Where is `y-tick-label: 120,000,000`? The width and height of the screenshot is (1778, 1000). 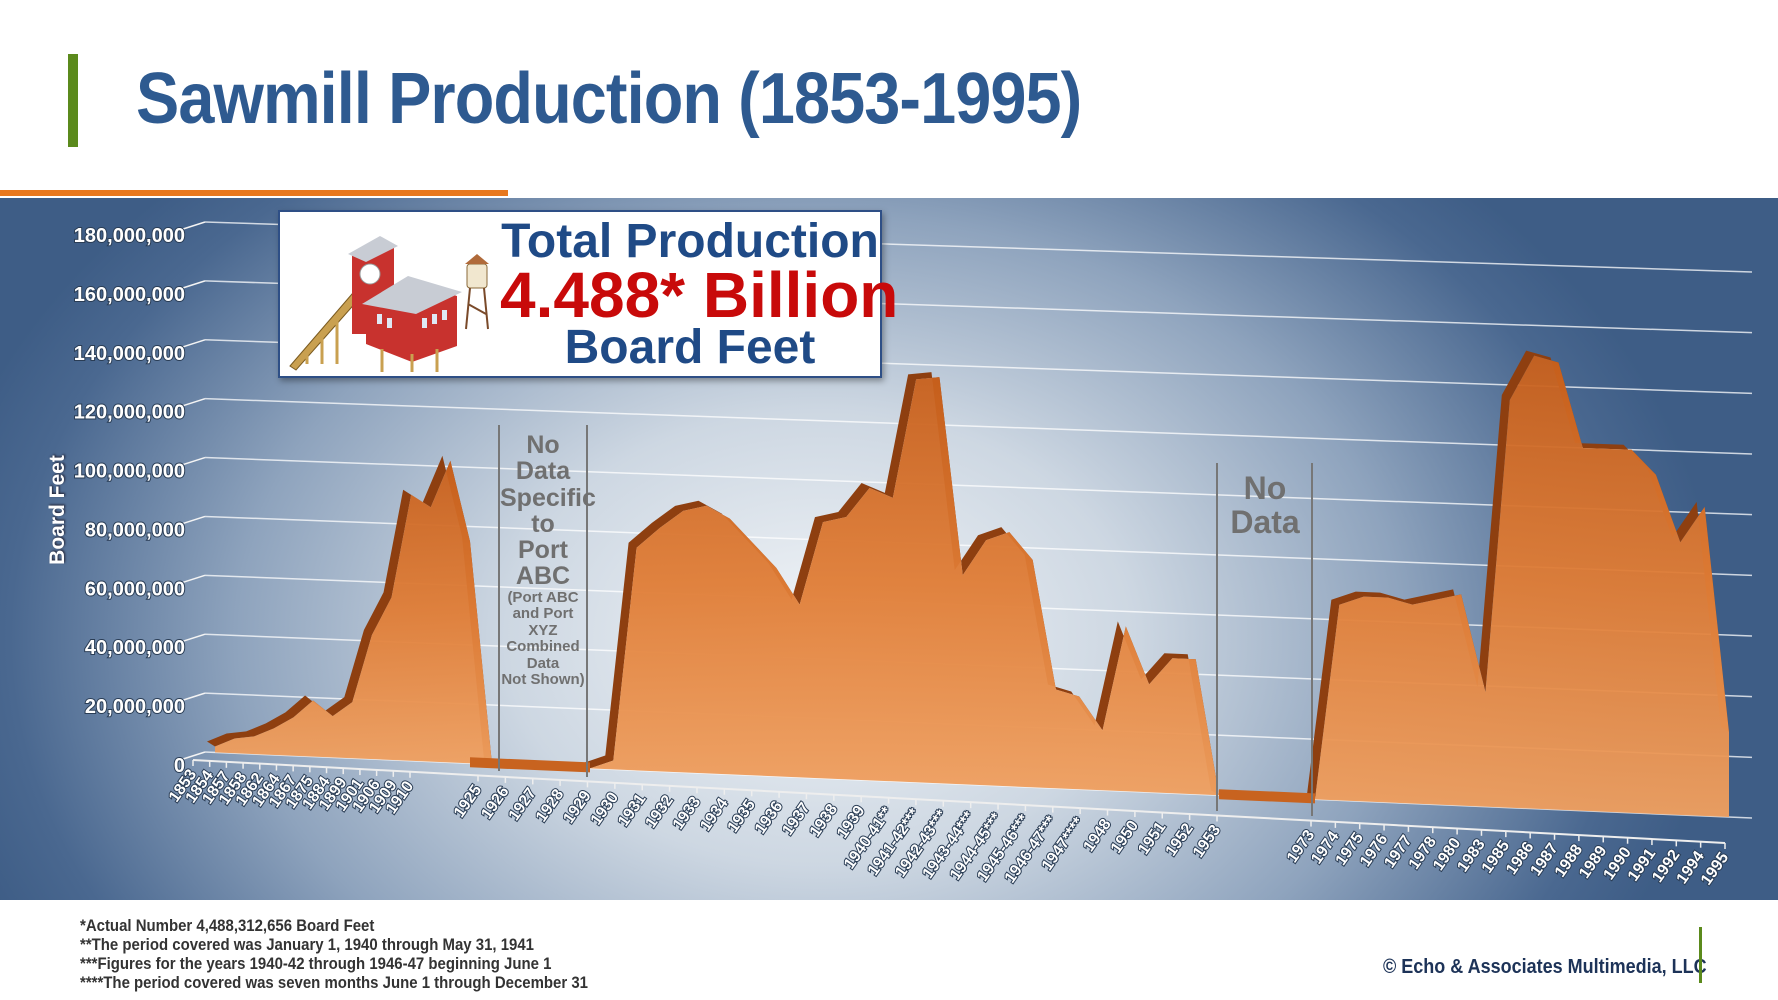
y-tick-label: 120,000,000 is located at coordinates (129, 413).